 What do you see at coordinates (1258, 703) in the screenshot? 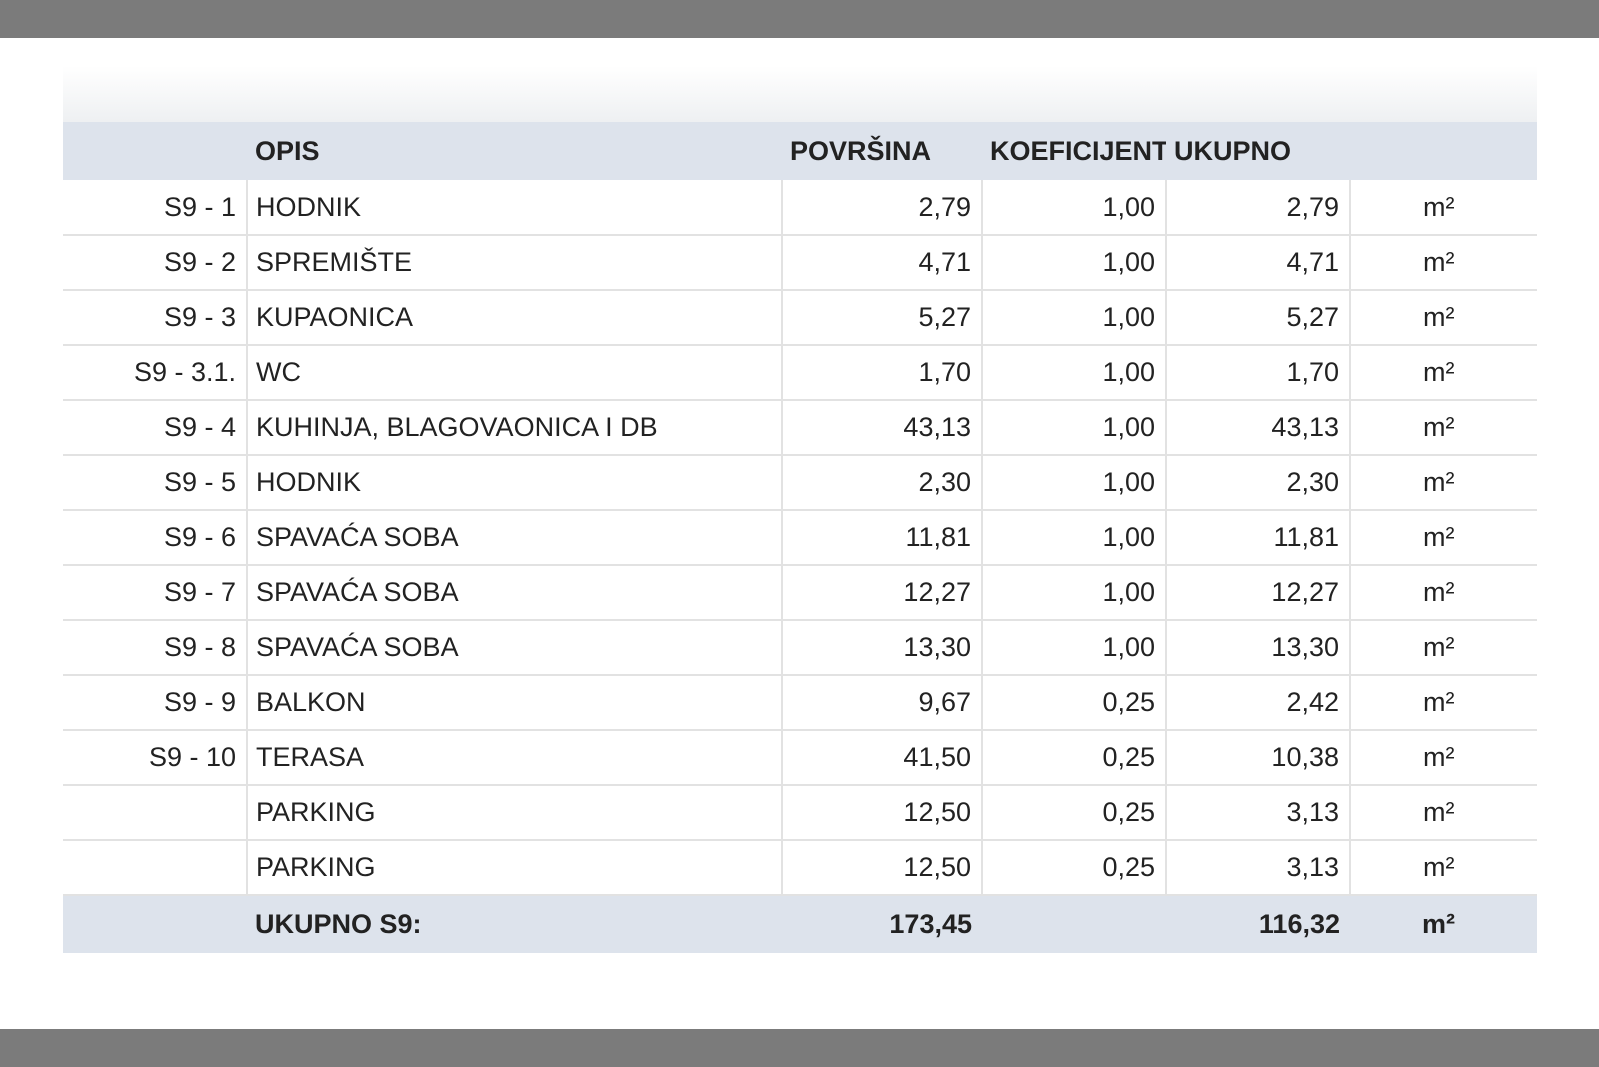
I see `cell-ukupno: 2,42` at bounding box center [1258, 703].